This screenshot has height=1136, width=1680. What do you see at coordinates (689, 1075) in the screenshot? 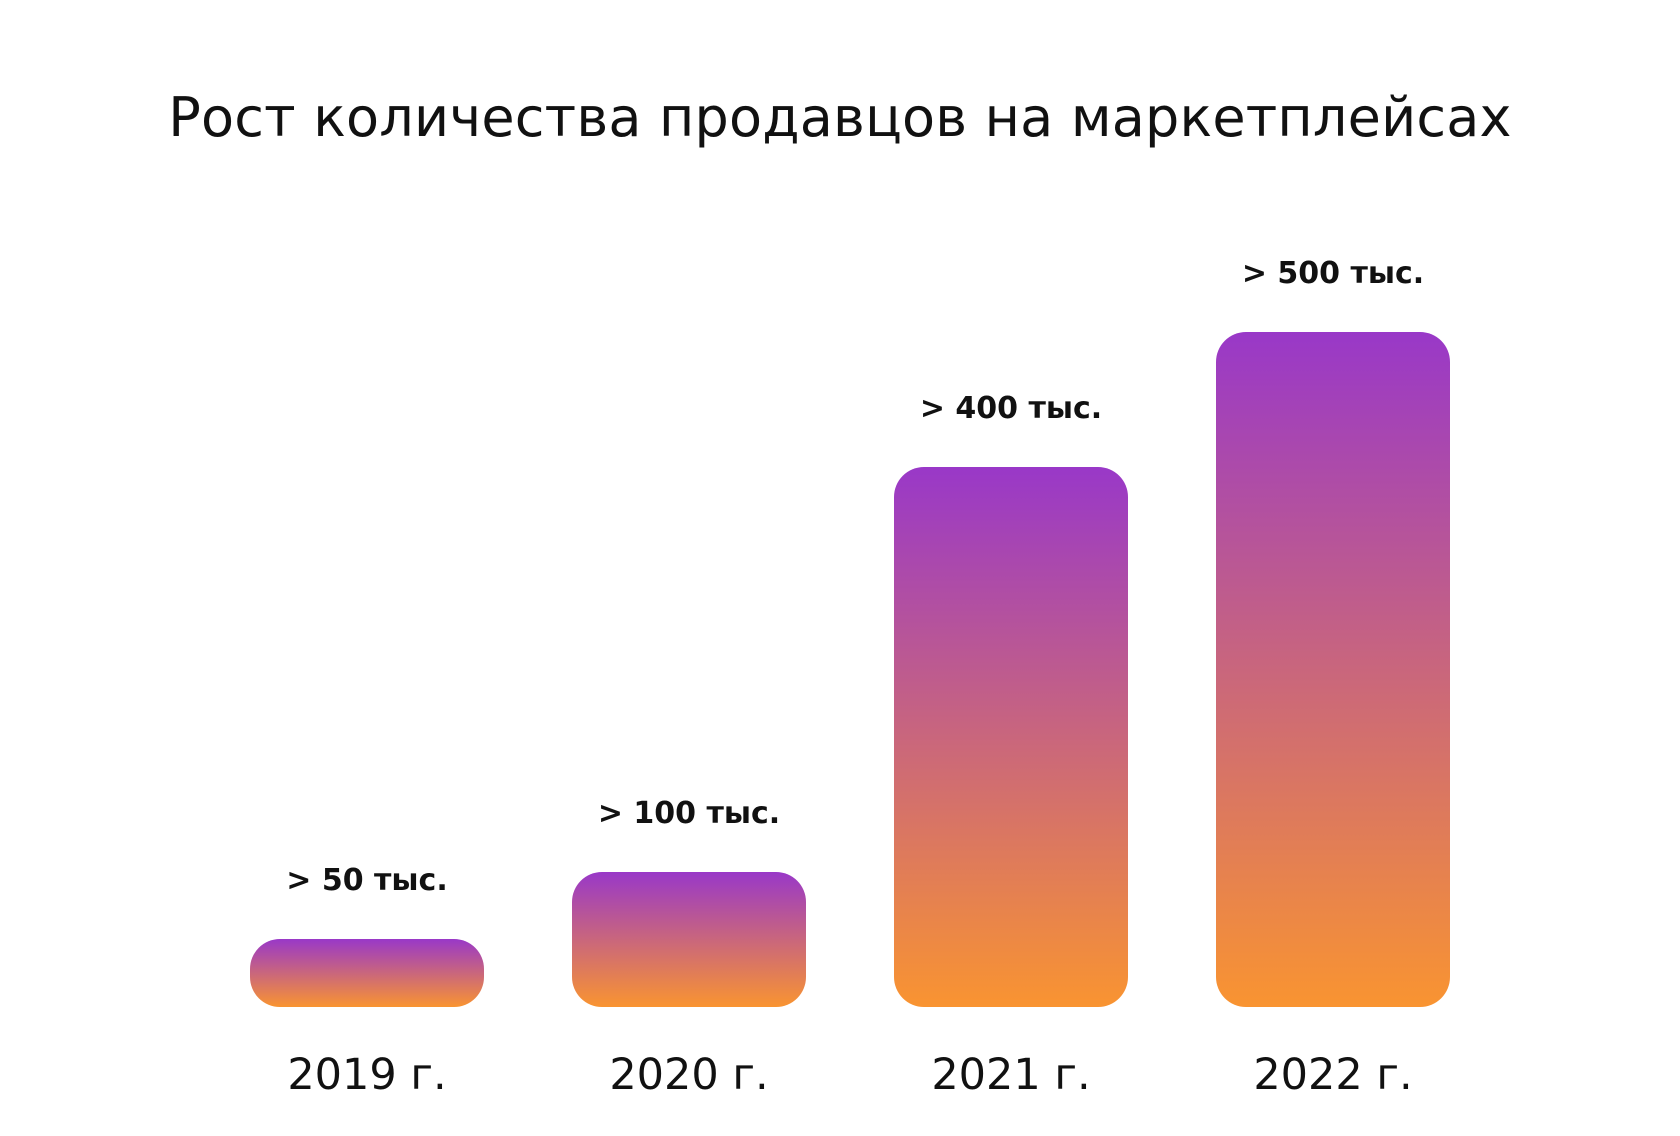
I see `category-label: 2020 г.` at bounding box center [689, 1075].